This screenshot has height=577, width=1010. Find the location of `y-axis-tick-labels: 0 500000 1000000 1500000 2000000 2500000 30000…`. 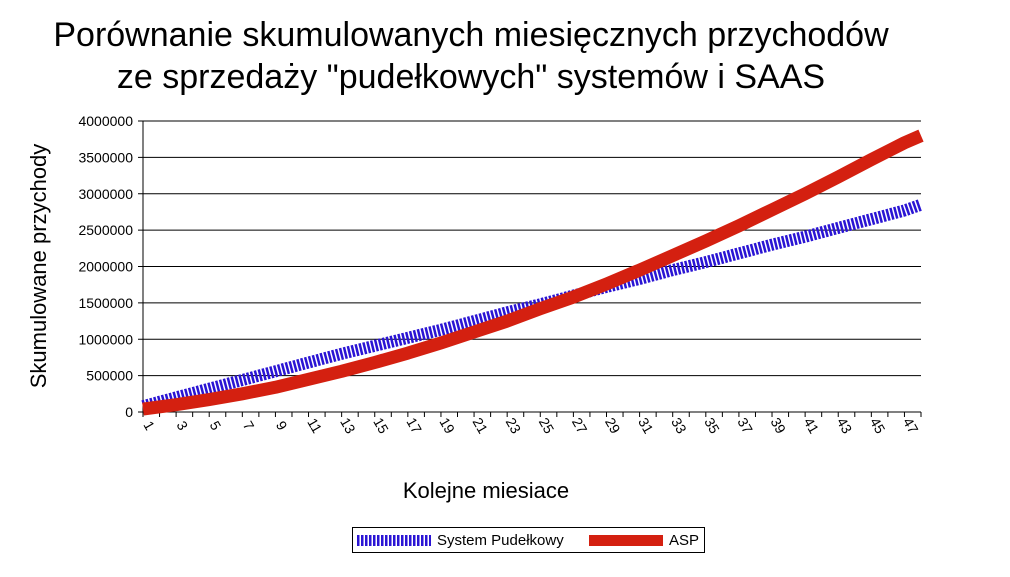

y-axis-tick-labels: 0 500000 1000000 1500000 2000000 2500000 30000… is located at coordinates (105, 266).